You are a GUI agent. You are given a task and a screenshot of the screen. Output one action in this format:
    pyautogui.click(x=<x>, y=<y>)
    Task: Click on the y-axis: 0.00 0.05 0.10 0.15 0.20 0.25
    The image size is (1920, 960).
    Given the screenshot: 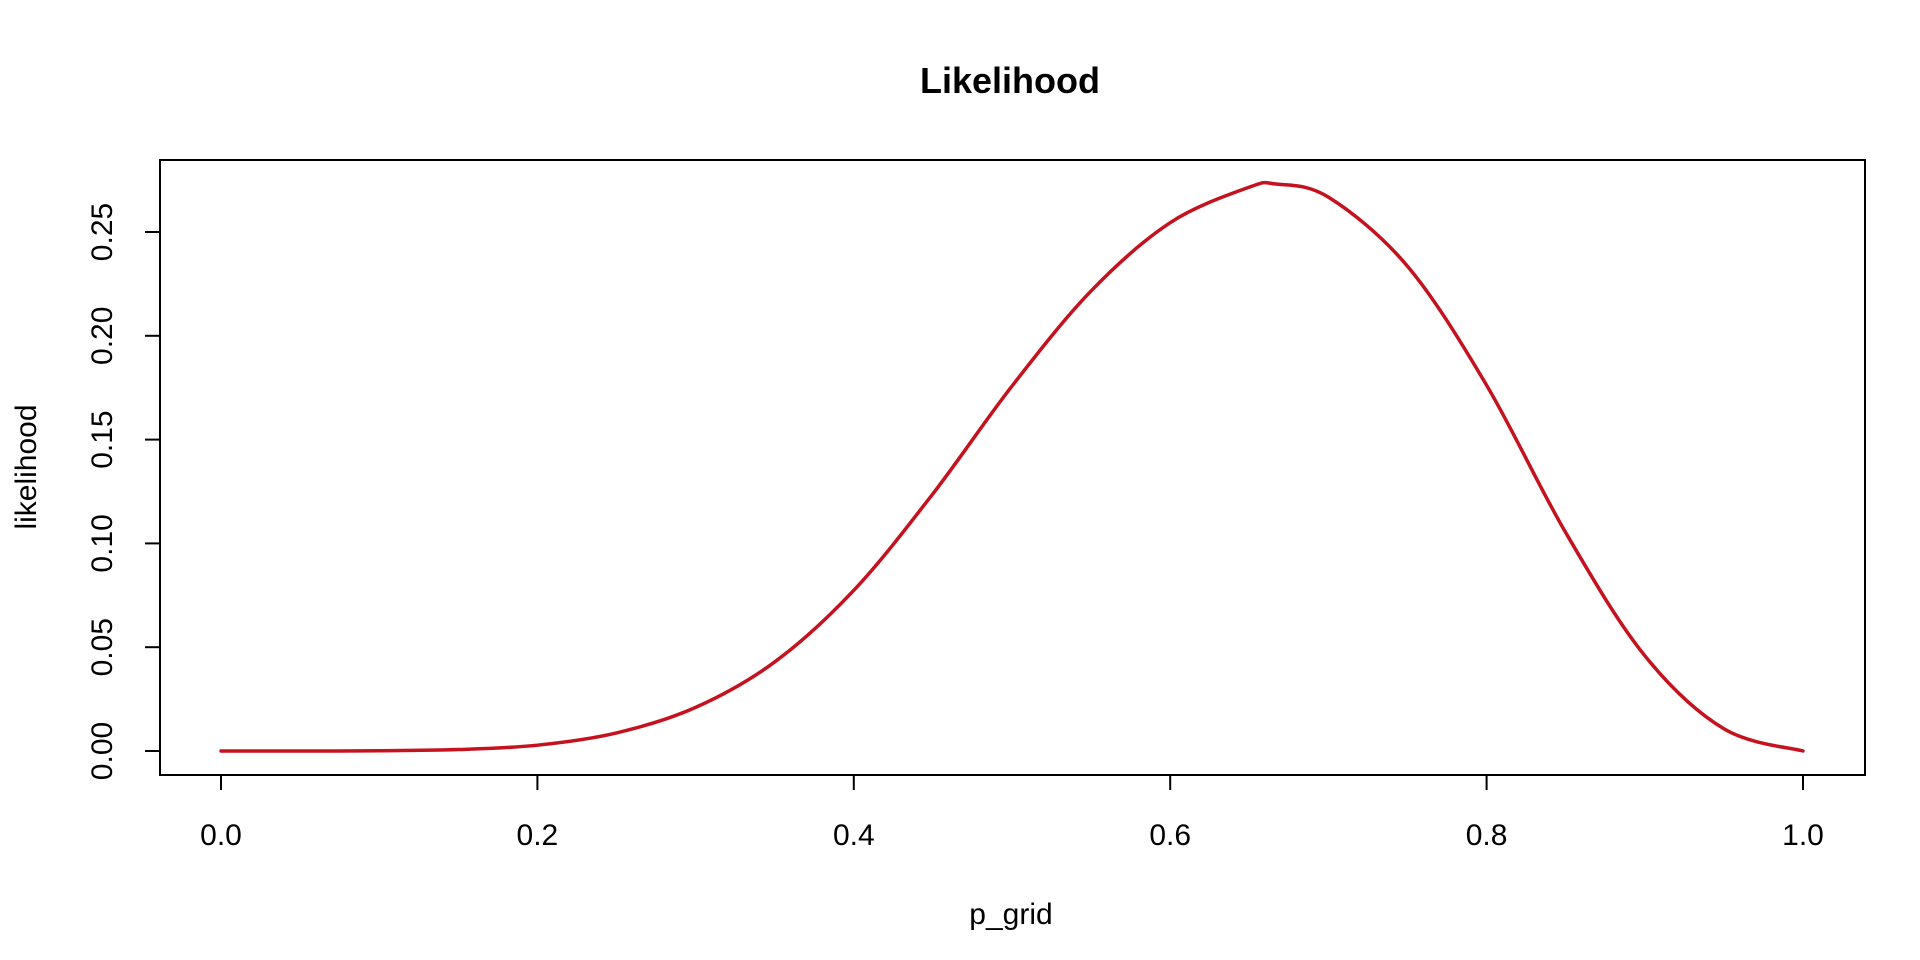 What is the action you would take?
    pyautogui.click(x=123, y=491)
    